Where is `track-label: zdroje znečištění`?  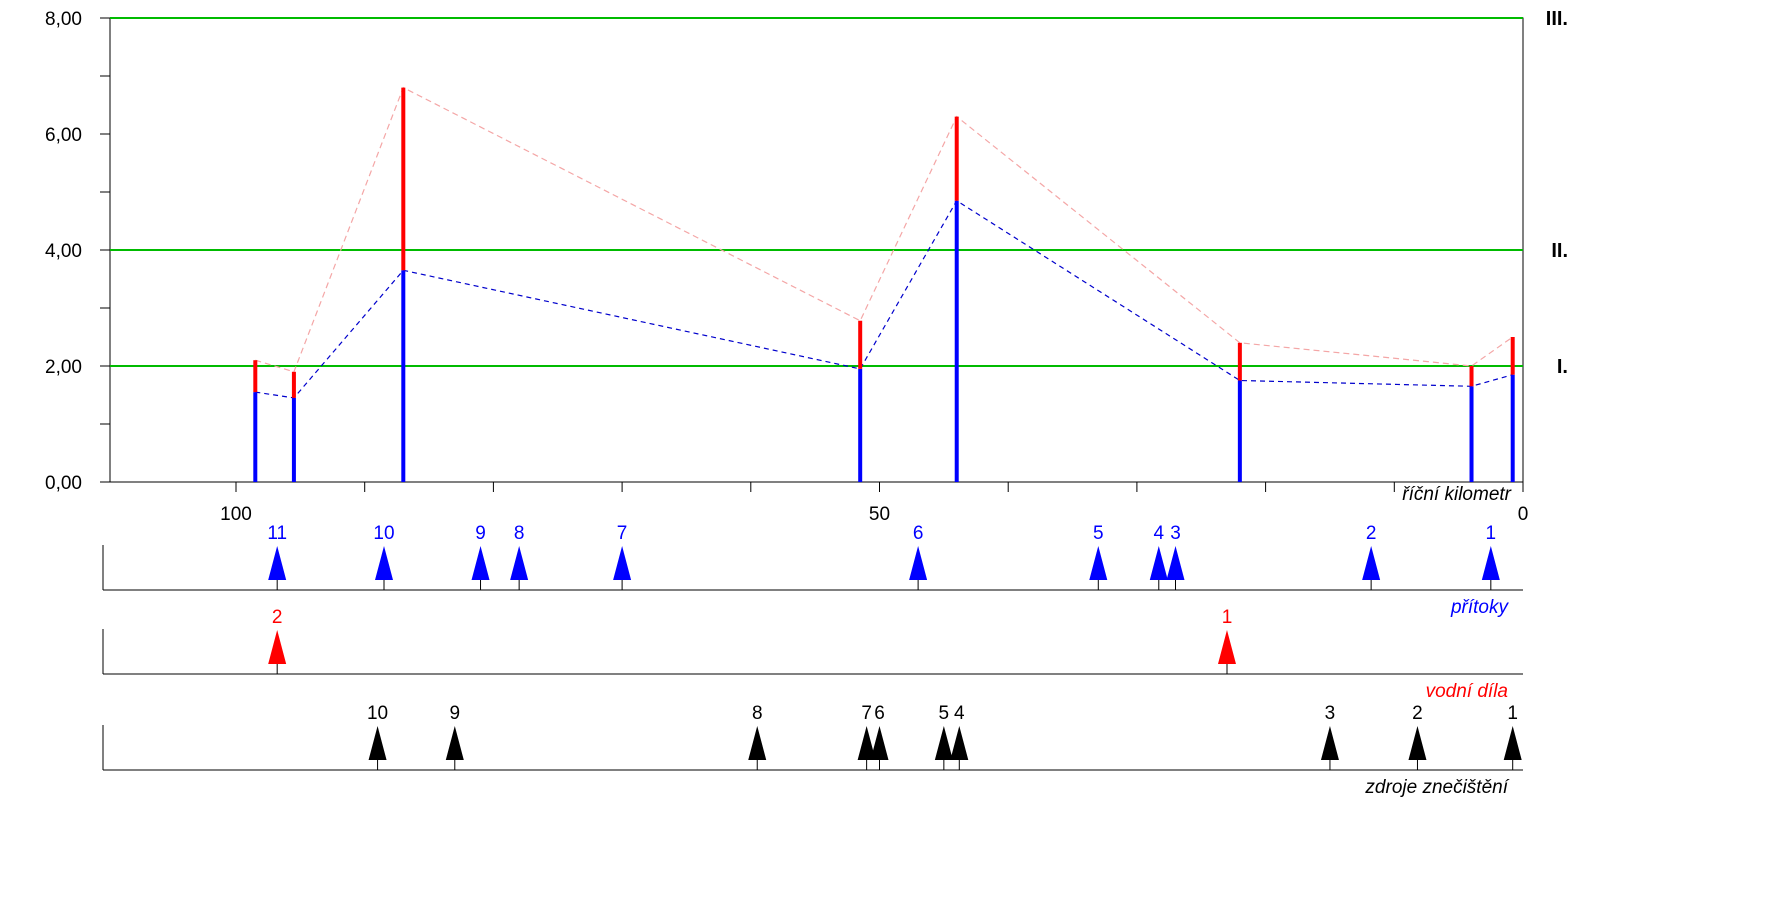
track-label: zdroje znečištění is located at coordinates (1436, 787).